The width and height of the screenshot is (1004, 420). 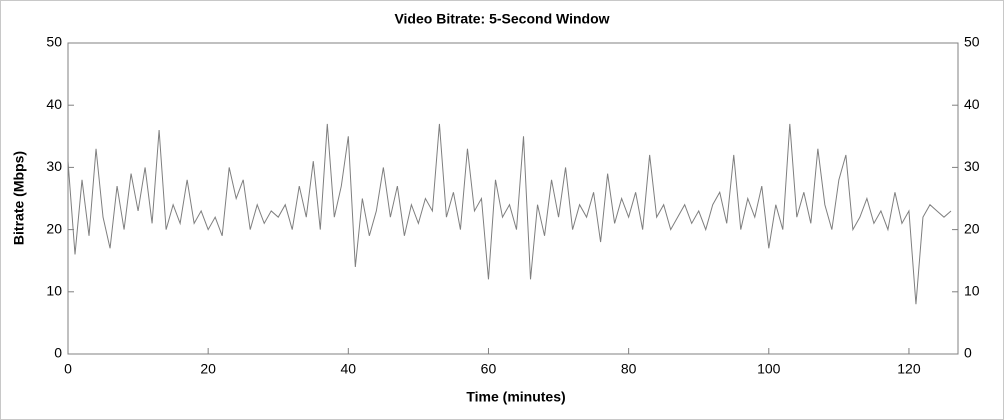 I want to click on y2-tick-label: 50, so click(x=972, y=42).